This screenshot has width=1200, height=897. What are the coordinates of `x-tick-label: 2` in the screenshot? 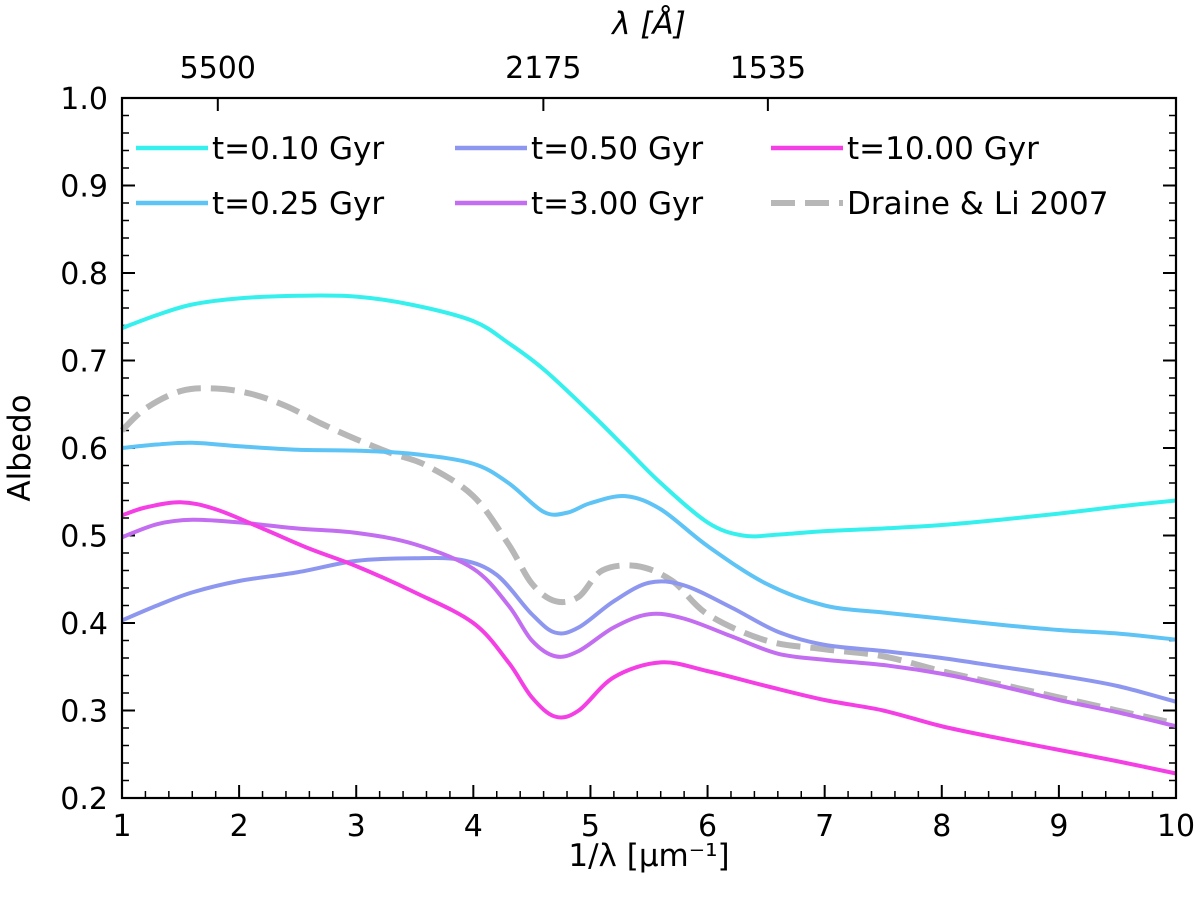 It's located at (239, 826).